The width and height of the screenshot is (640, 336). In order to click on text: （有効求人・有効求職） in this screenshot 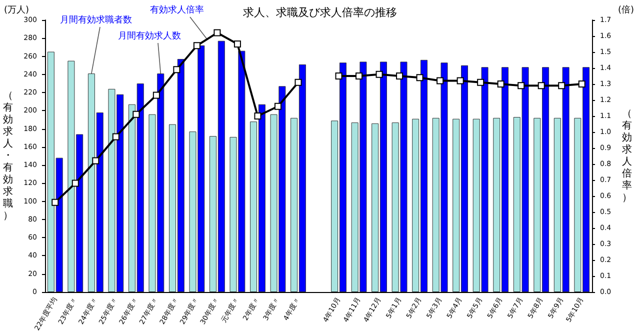, I will do `click(8, 156)`.